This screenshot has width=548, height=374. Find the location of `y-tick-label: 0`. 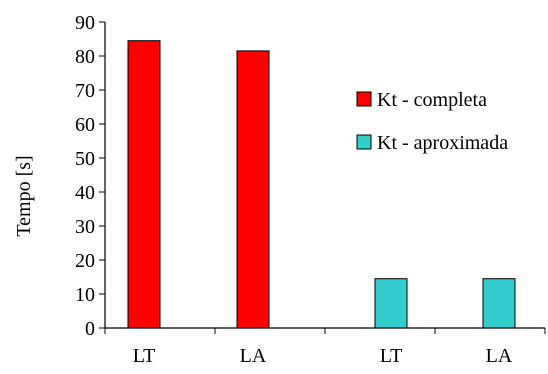

y-tick-label: 0 is located at coordinates (90, 329).